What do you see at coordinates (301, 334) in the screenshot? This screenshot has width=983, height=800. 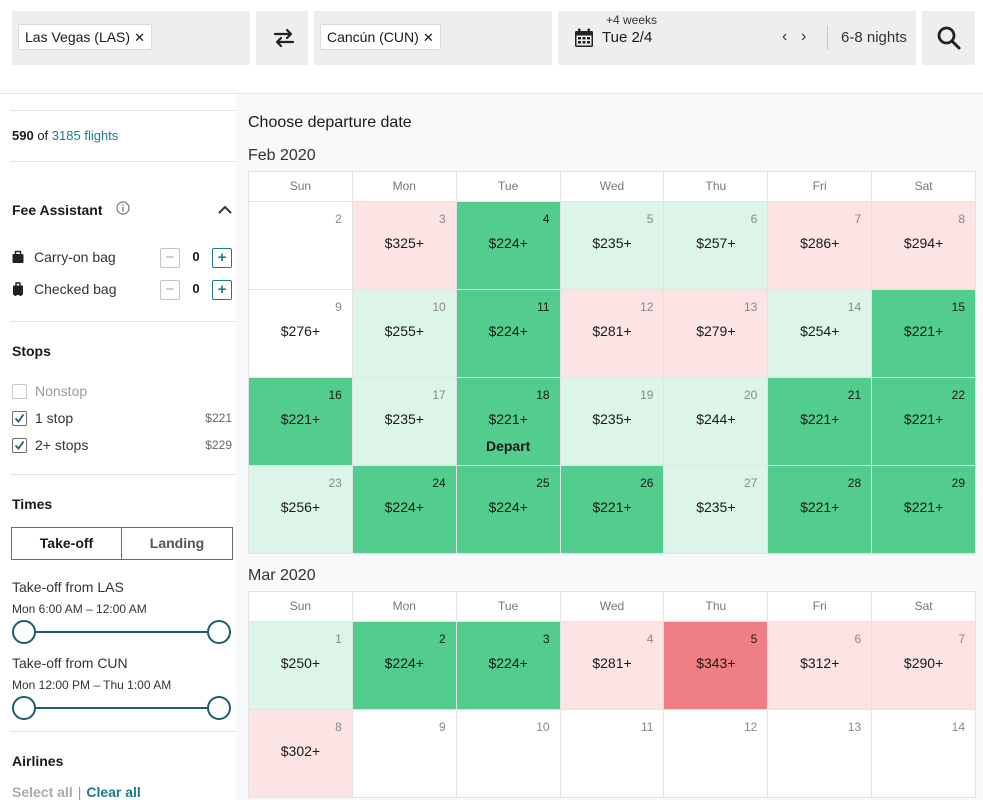 I see `calendar-day: 9 $276+` at bounding box center [301, 334].